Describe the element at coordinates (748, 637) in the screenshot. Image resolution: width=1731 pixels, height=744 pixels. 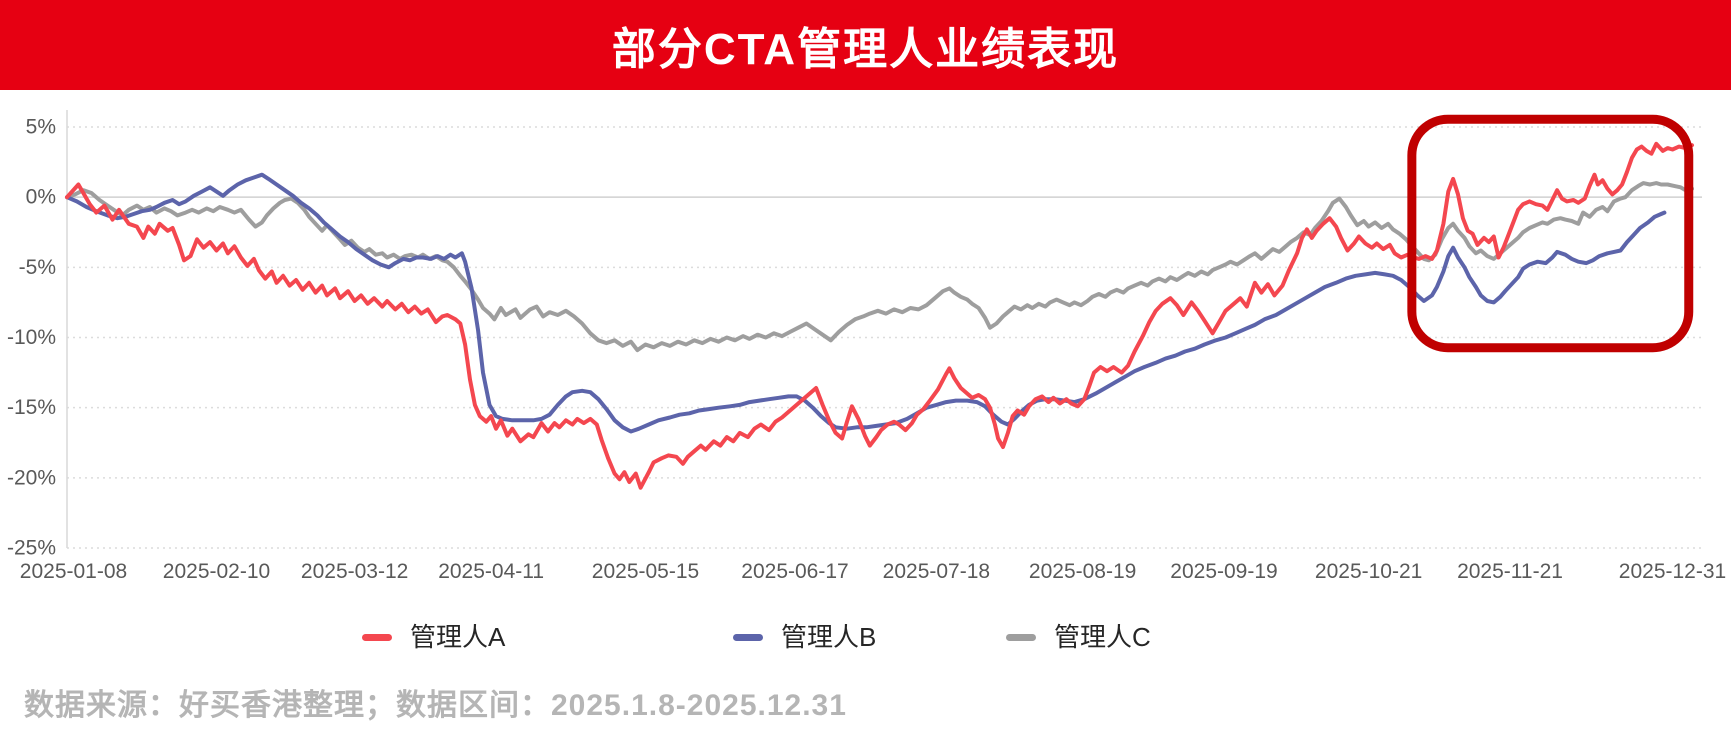
I see `legend-marker-manager-b` at that location.